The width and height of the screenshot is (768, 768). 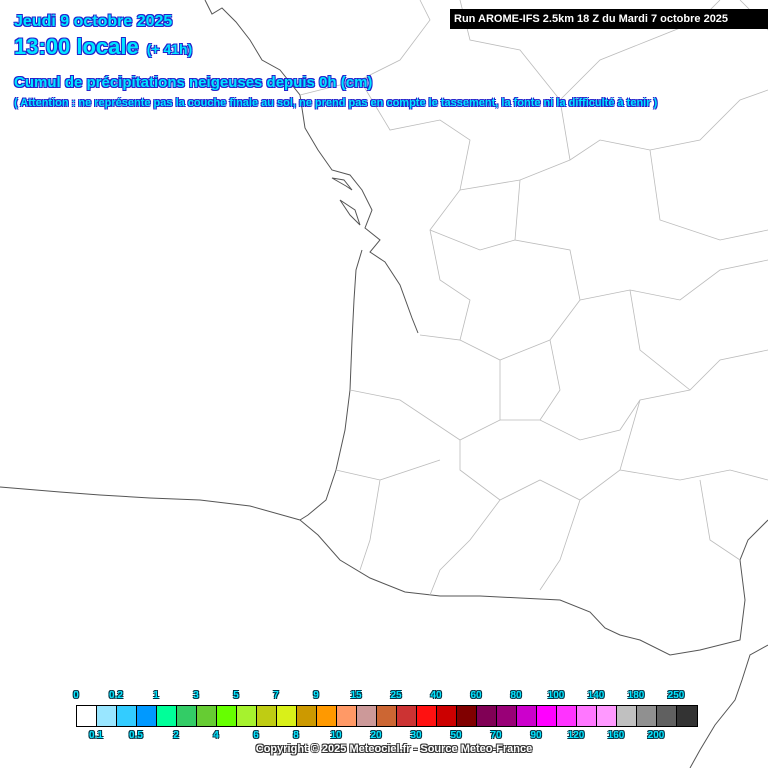 I want to click on lead-time: (+ 41h), so click(x=169, y=49).